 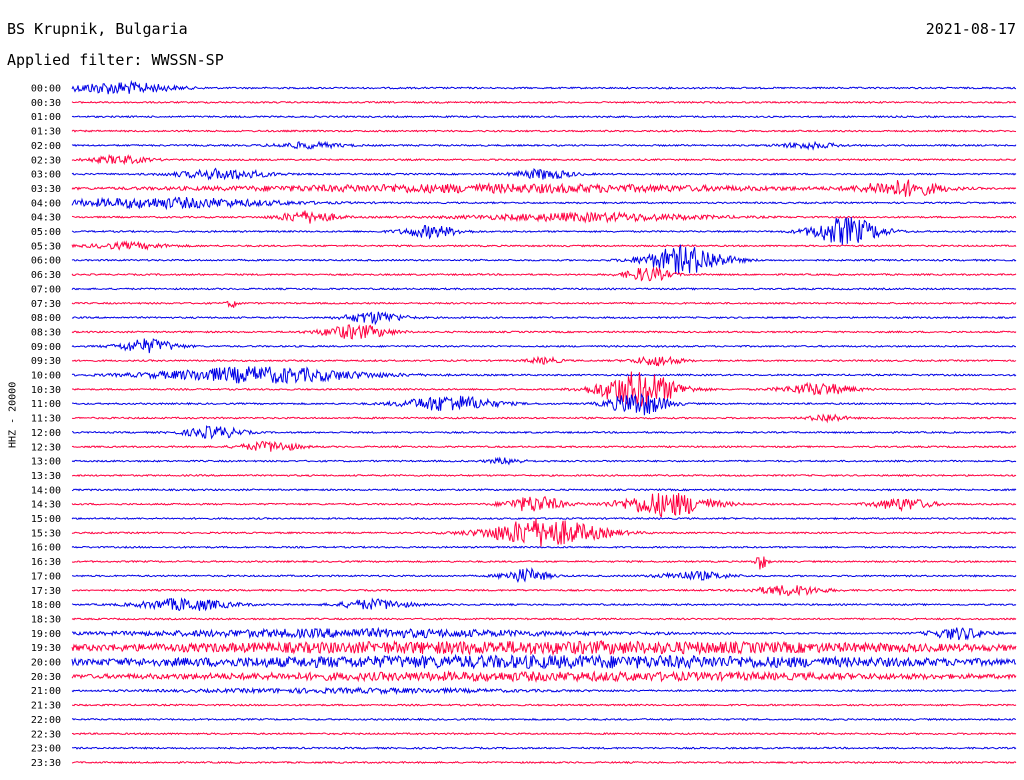 What do you see at coordinates (46, 419) in the screenshot?
I see `tick-label: 11:30` at bounding box center [46, 419].